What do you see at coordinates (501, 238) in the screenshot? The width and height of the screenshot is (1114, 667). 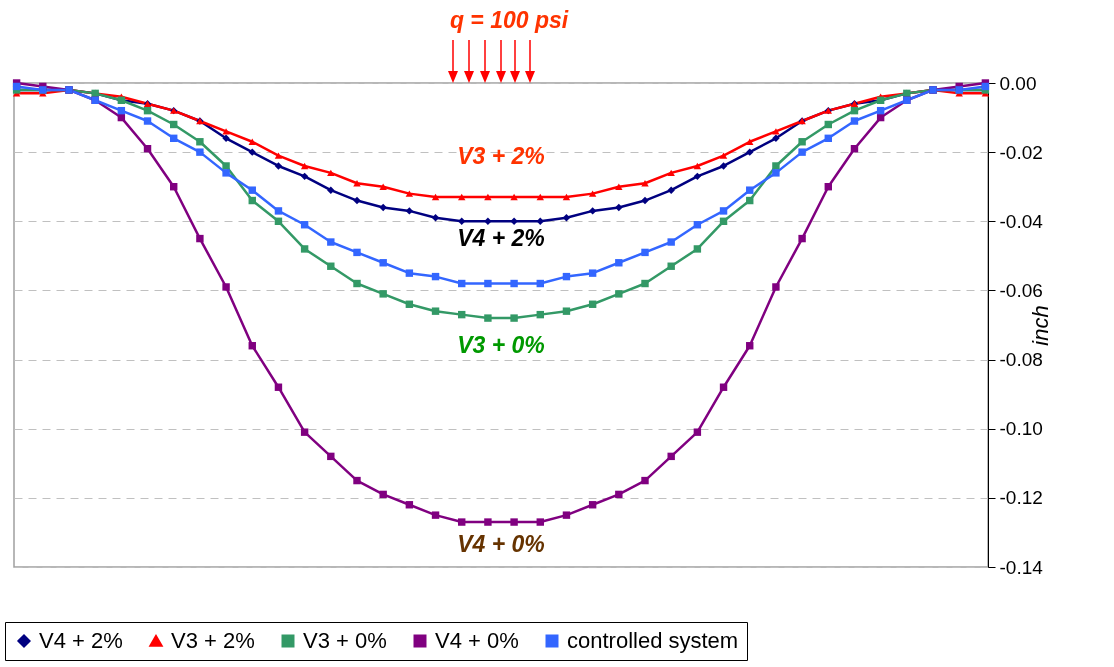 I see `annotation: V4 + 2%` at bounding box center [501, 238].